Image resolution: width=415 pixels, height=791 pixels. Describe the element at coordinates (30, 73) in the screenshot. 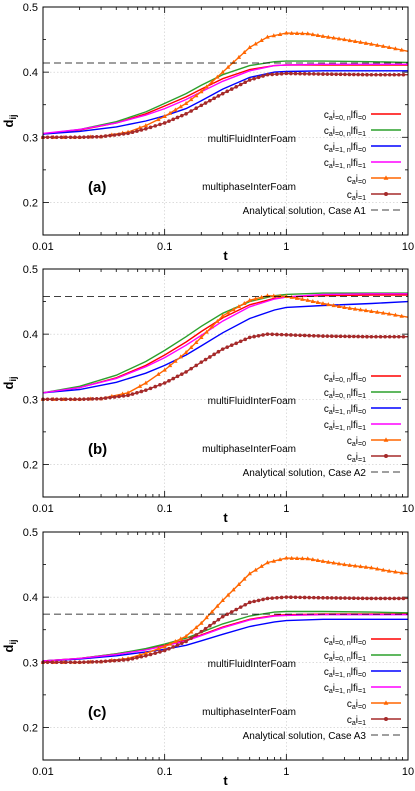

I see `y-tick-label: 0.4` at that location.